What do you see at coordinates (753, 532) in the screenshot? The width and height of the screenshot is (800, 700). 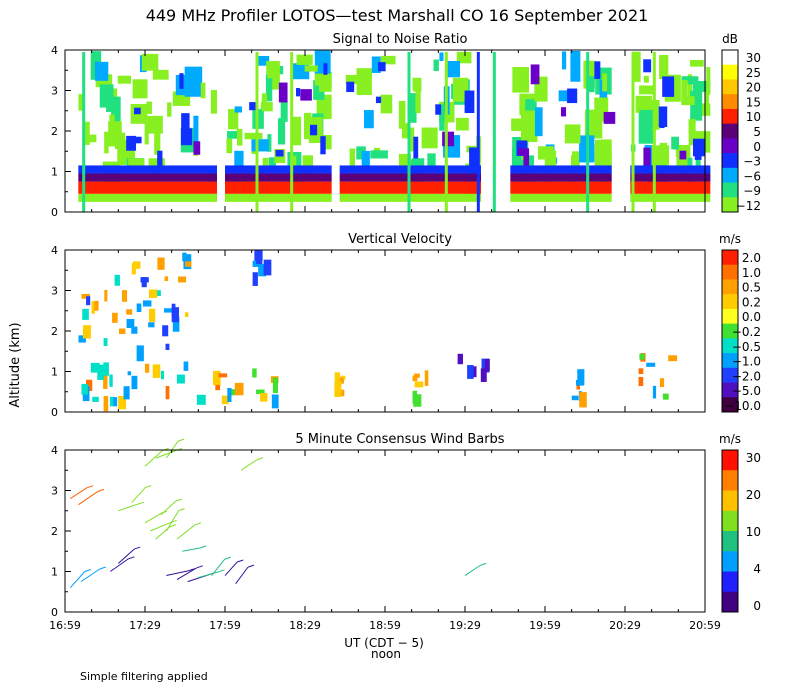 I see `colorbar-label: 10` at bounding box center [753, 532].